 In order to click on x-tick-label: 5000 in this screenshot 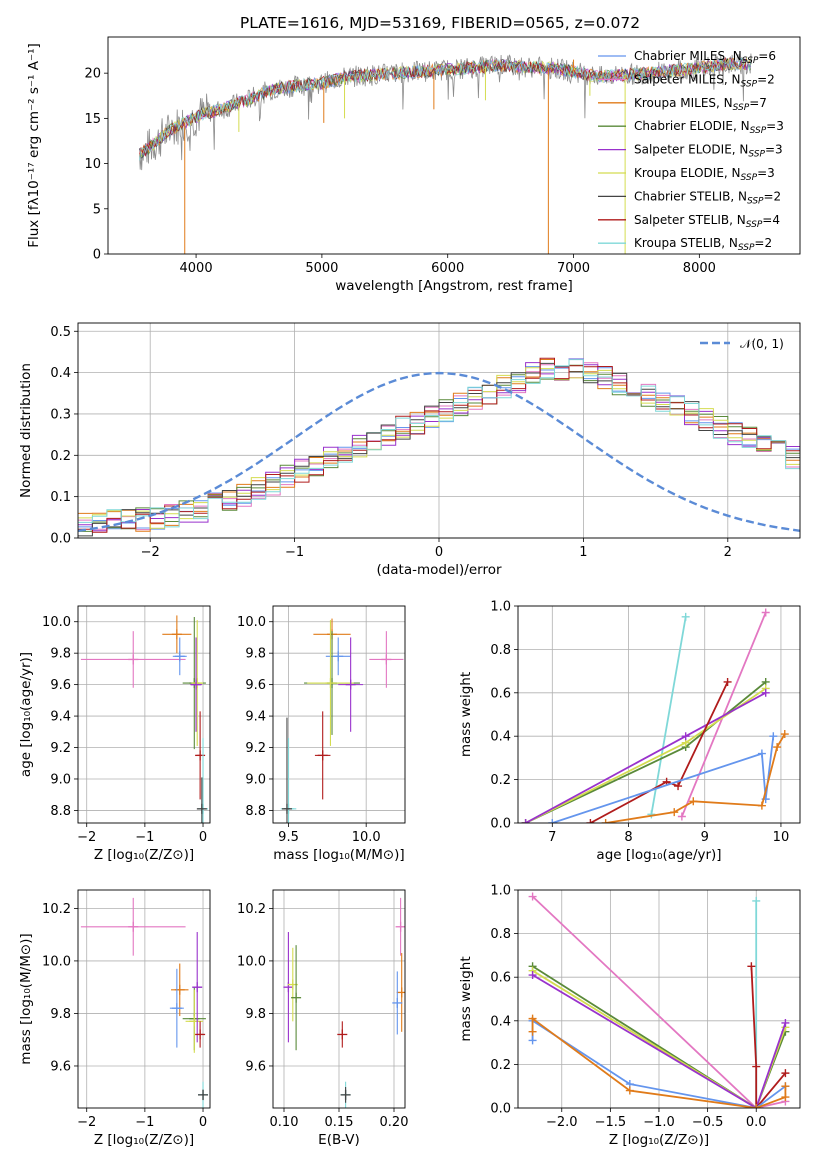, I will do `click(321, 268)`.